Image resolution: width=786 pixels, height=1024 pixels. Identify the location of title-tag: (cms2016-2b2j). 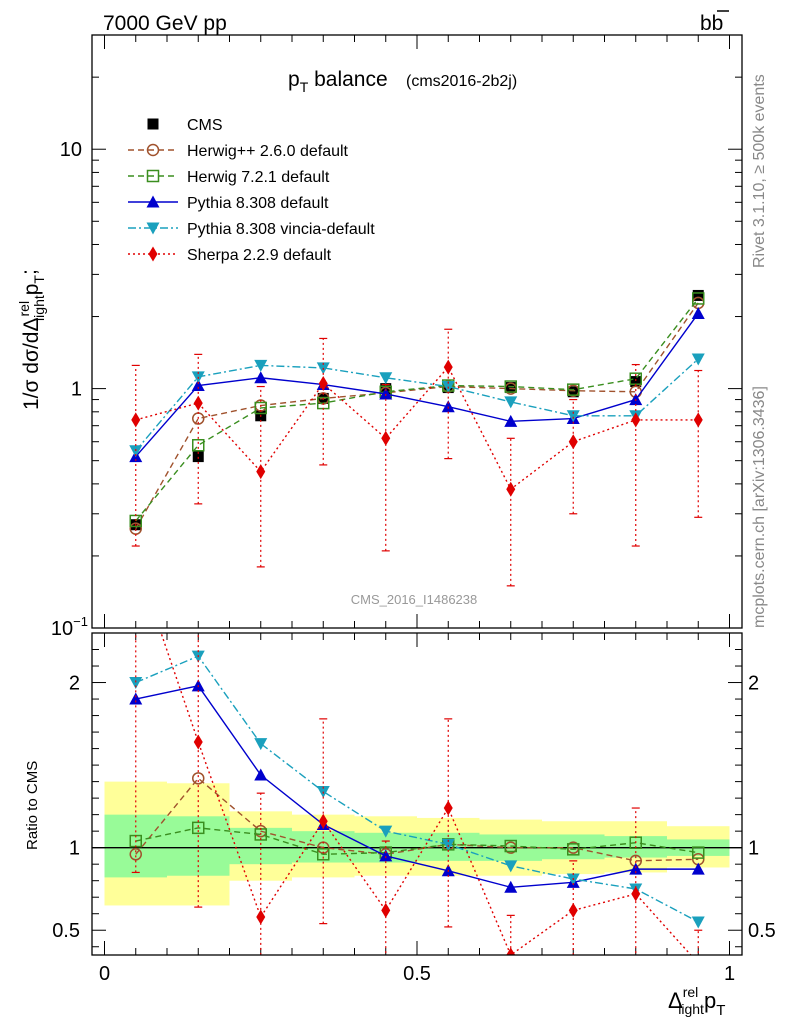
(461, 81).